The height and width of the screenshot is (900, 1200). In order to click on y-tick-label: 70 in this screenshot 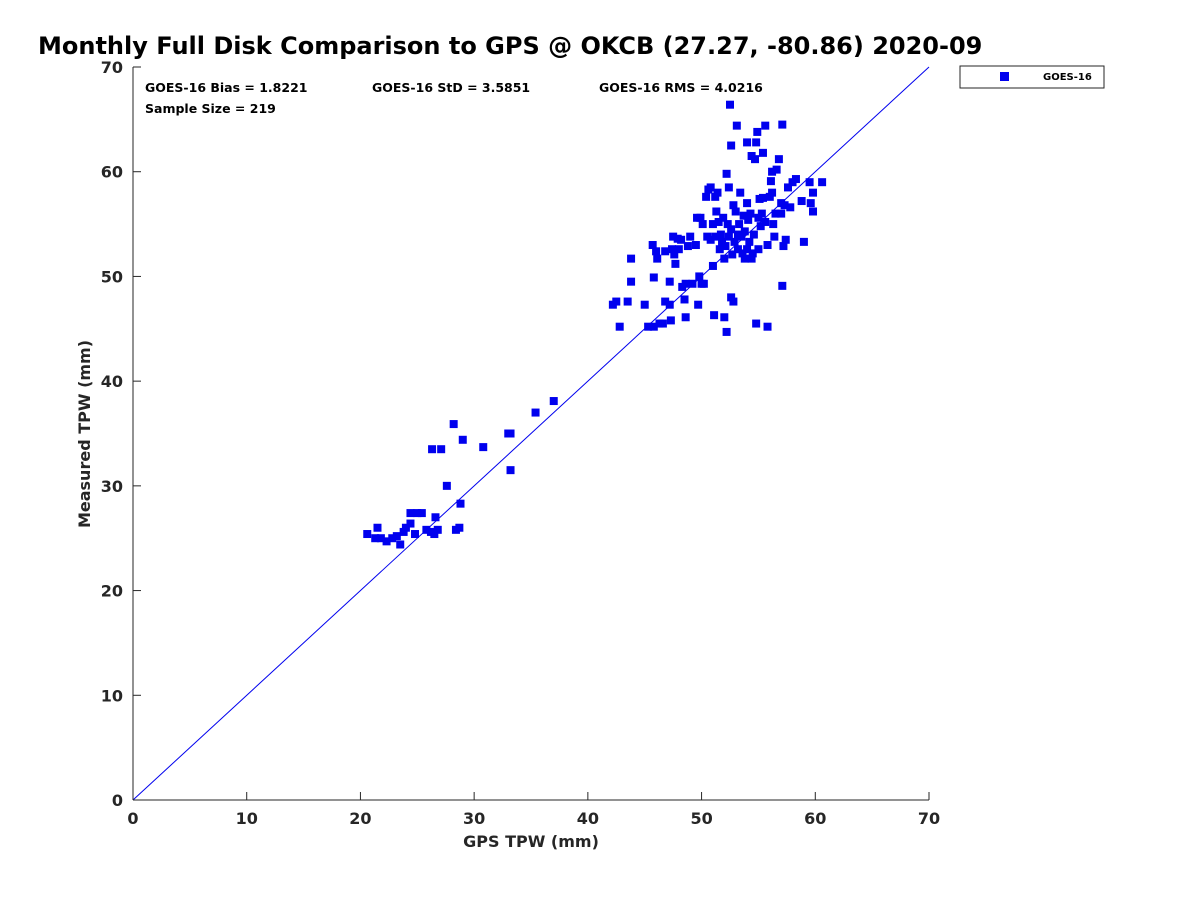, I will do `click(112, 67)`.